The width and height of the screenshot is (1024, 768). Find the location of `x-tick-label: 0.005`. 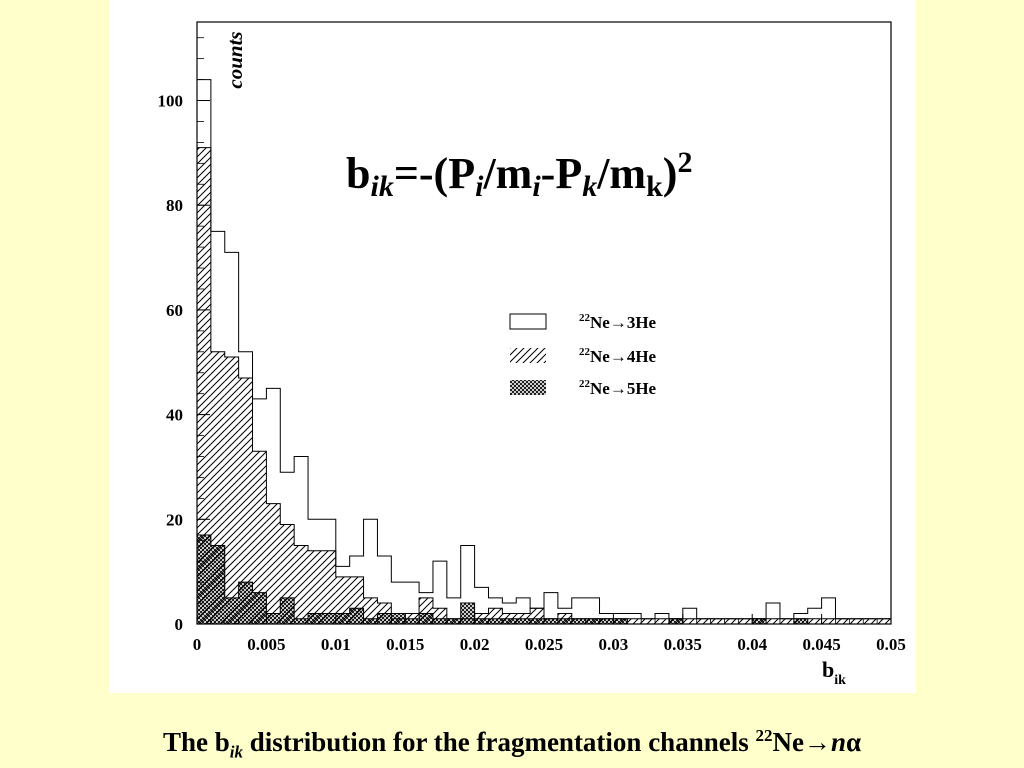

x-tick-label: 0.005 is located at coordinates (266, 644).